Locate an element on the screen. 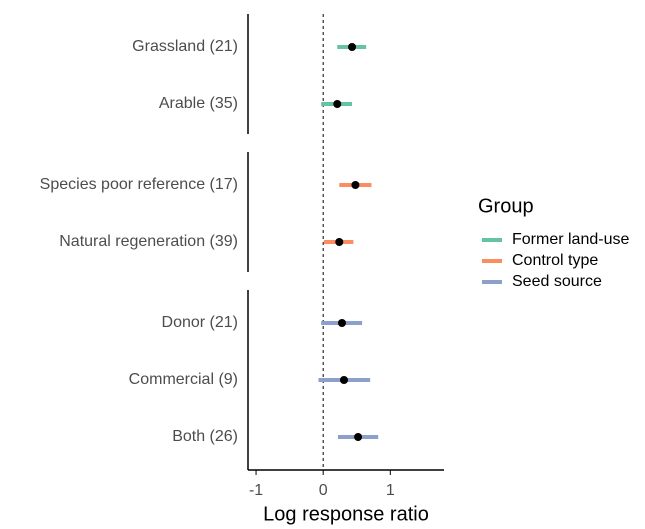 Image resolution: width=645 pixels, height=529 pixels. legend-label: Former land-use is located at coordinates (570, 239).